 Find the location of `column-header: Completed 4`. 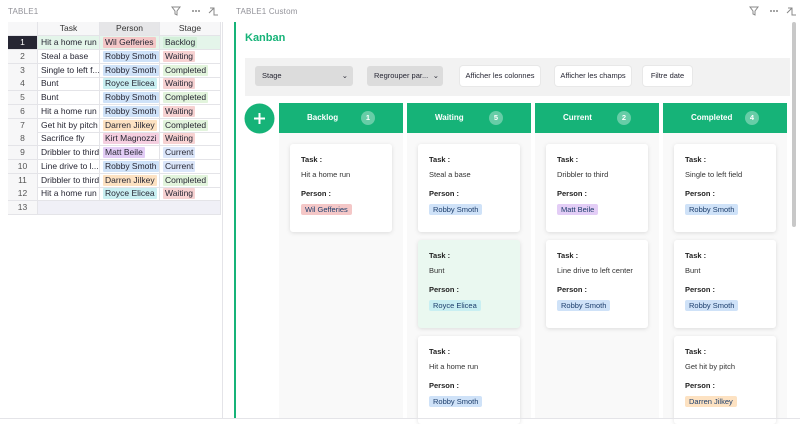

column-header: Completed 4 is located at coordinates (725, 118).